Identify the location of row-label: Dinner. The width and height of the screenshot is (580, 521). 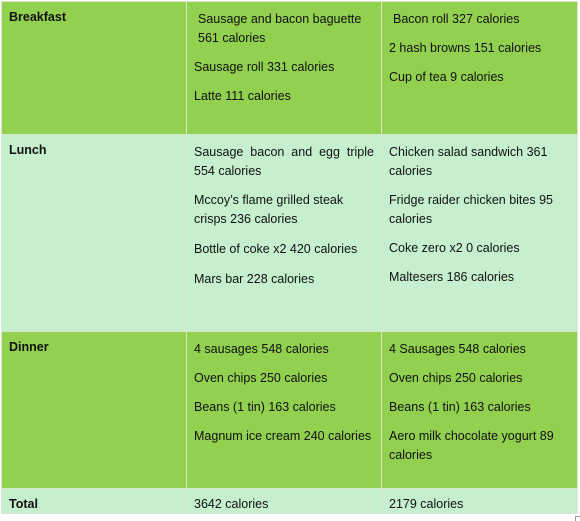
(29, 347).